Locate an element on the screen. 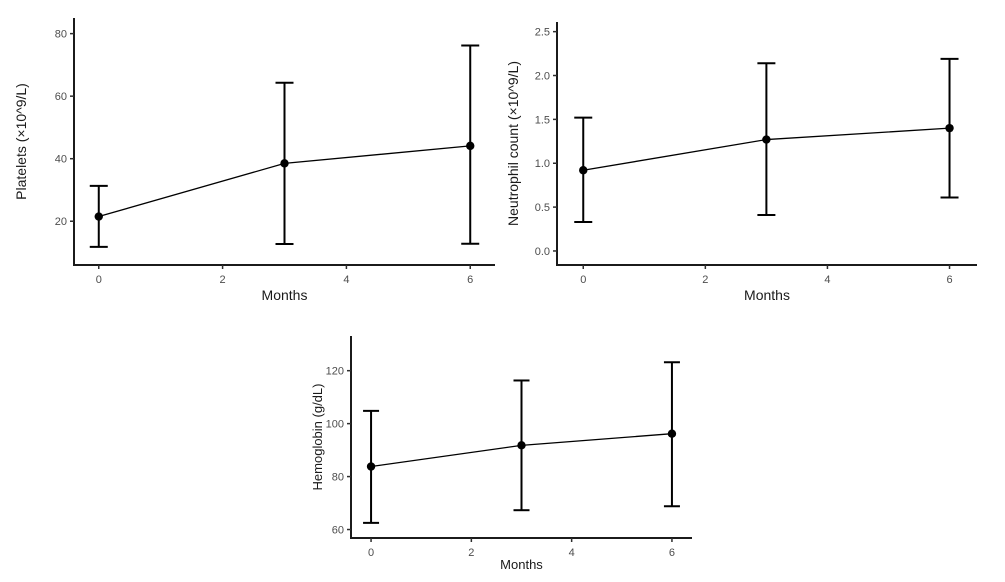 The height and width of the screenshot is (582, 1005). y-tick-label: 120 is located at coordinates (335, 372).